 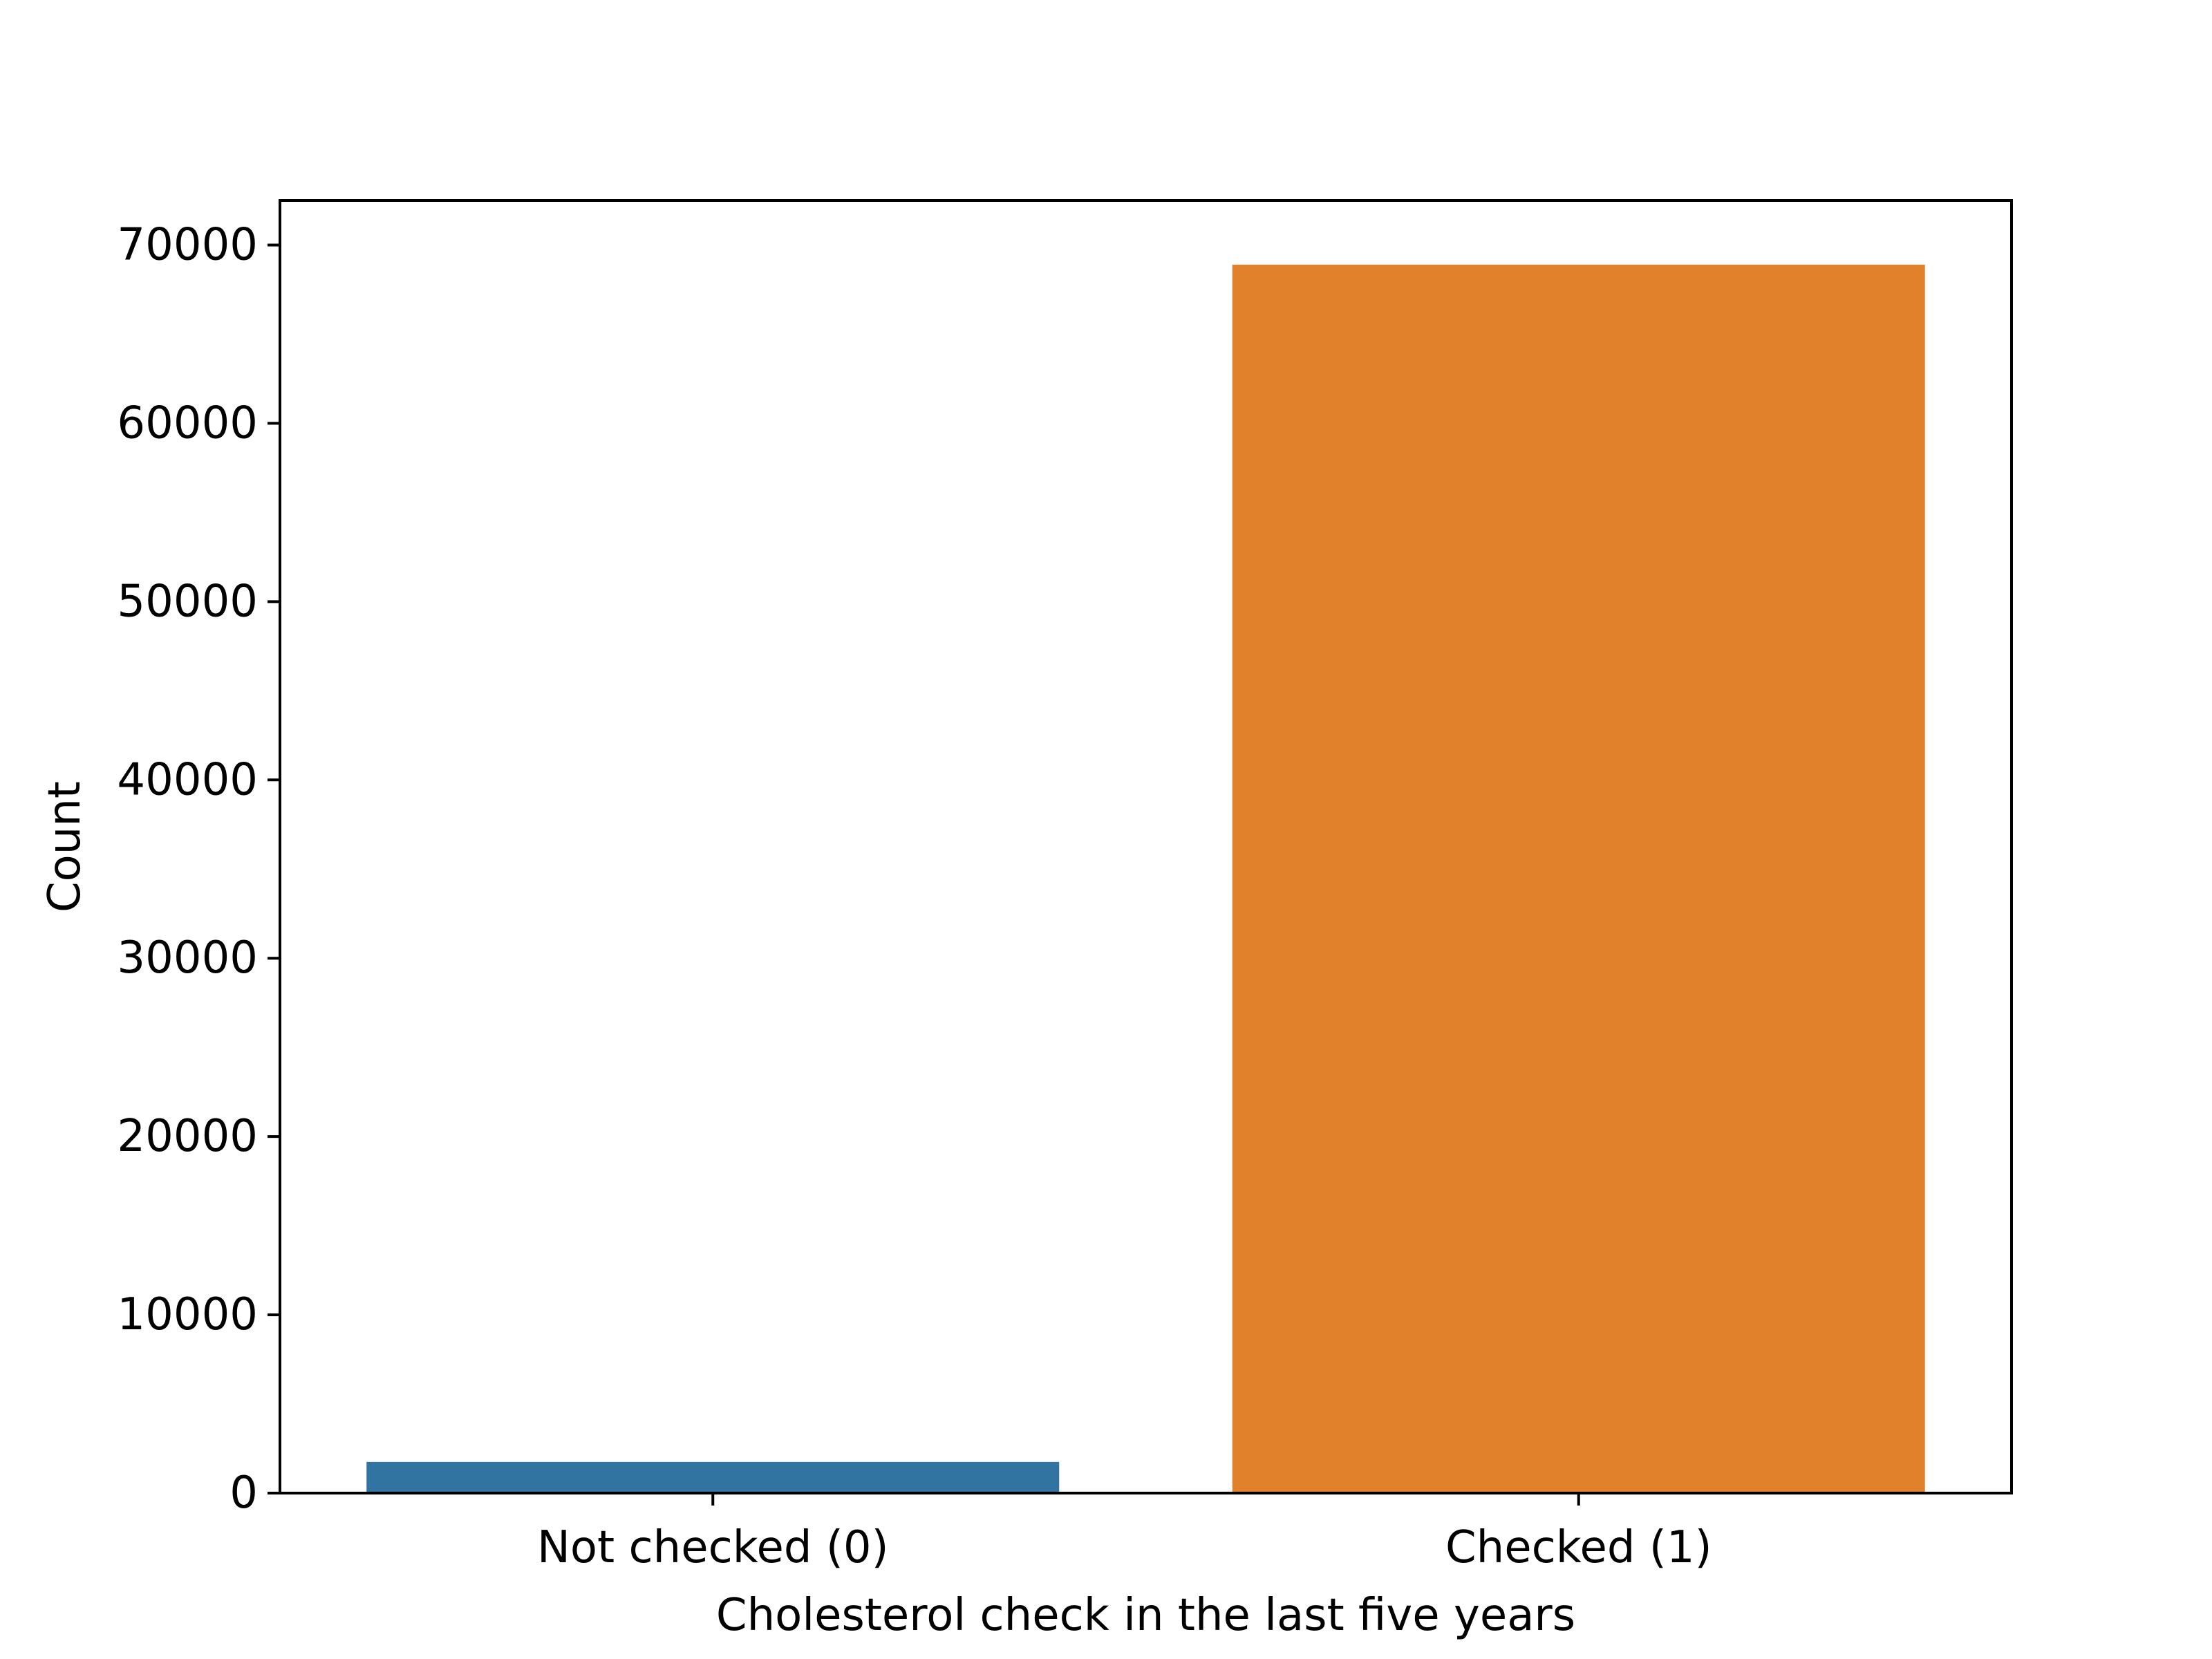 What do you see at coordinates (243, 1493) in the screenshot?
I see `y-tick-label: 0` at bounding box center [243, 1493].